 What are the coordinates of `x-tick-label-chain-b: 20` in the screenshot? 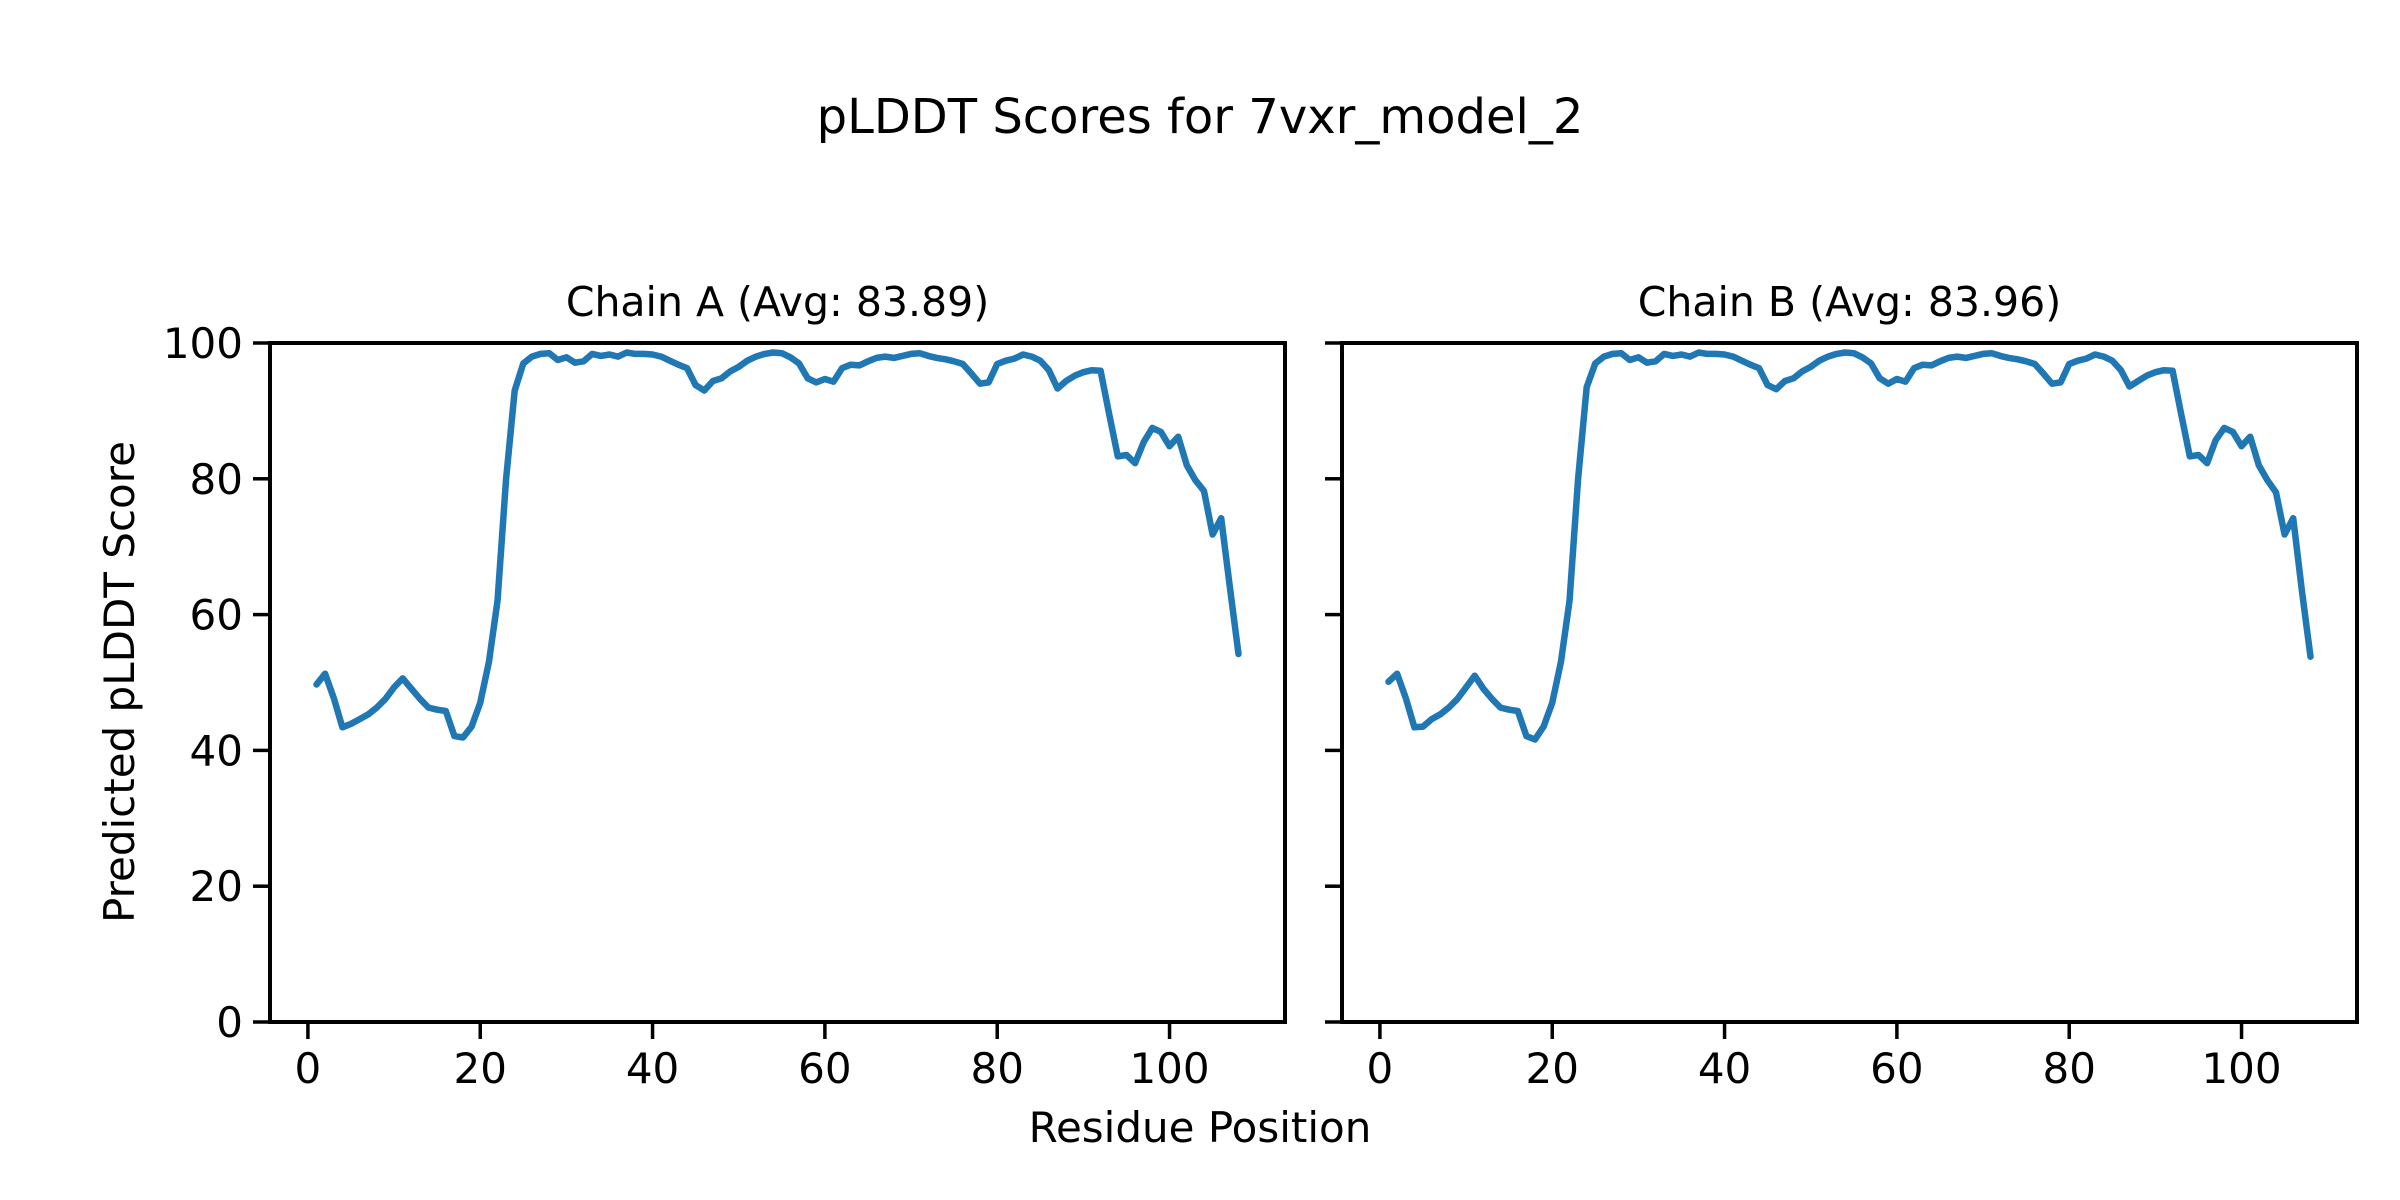 It's located at (1552, 1068).